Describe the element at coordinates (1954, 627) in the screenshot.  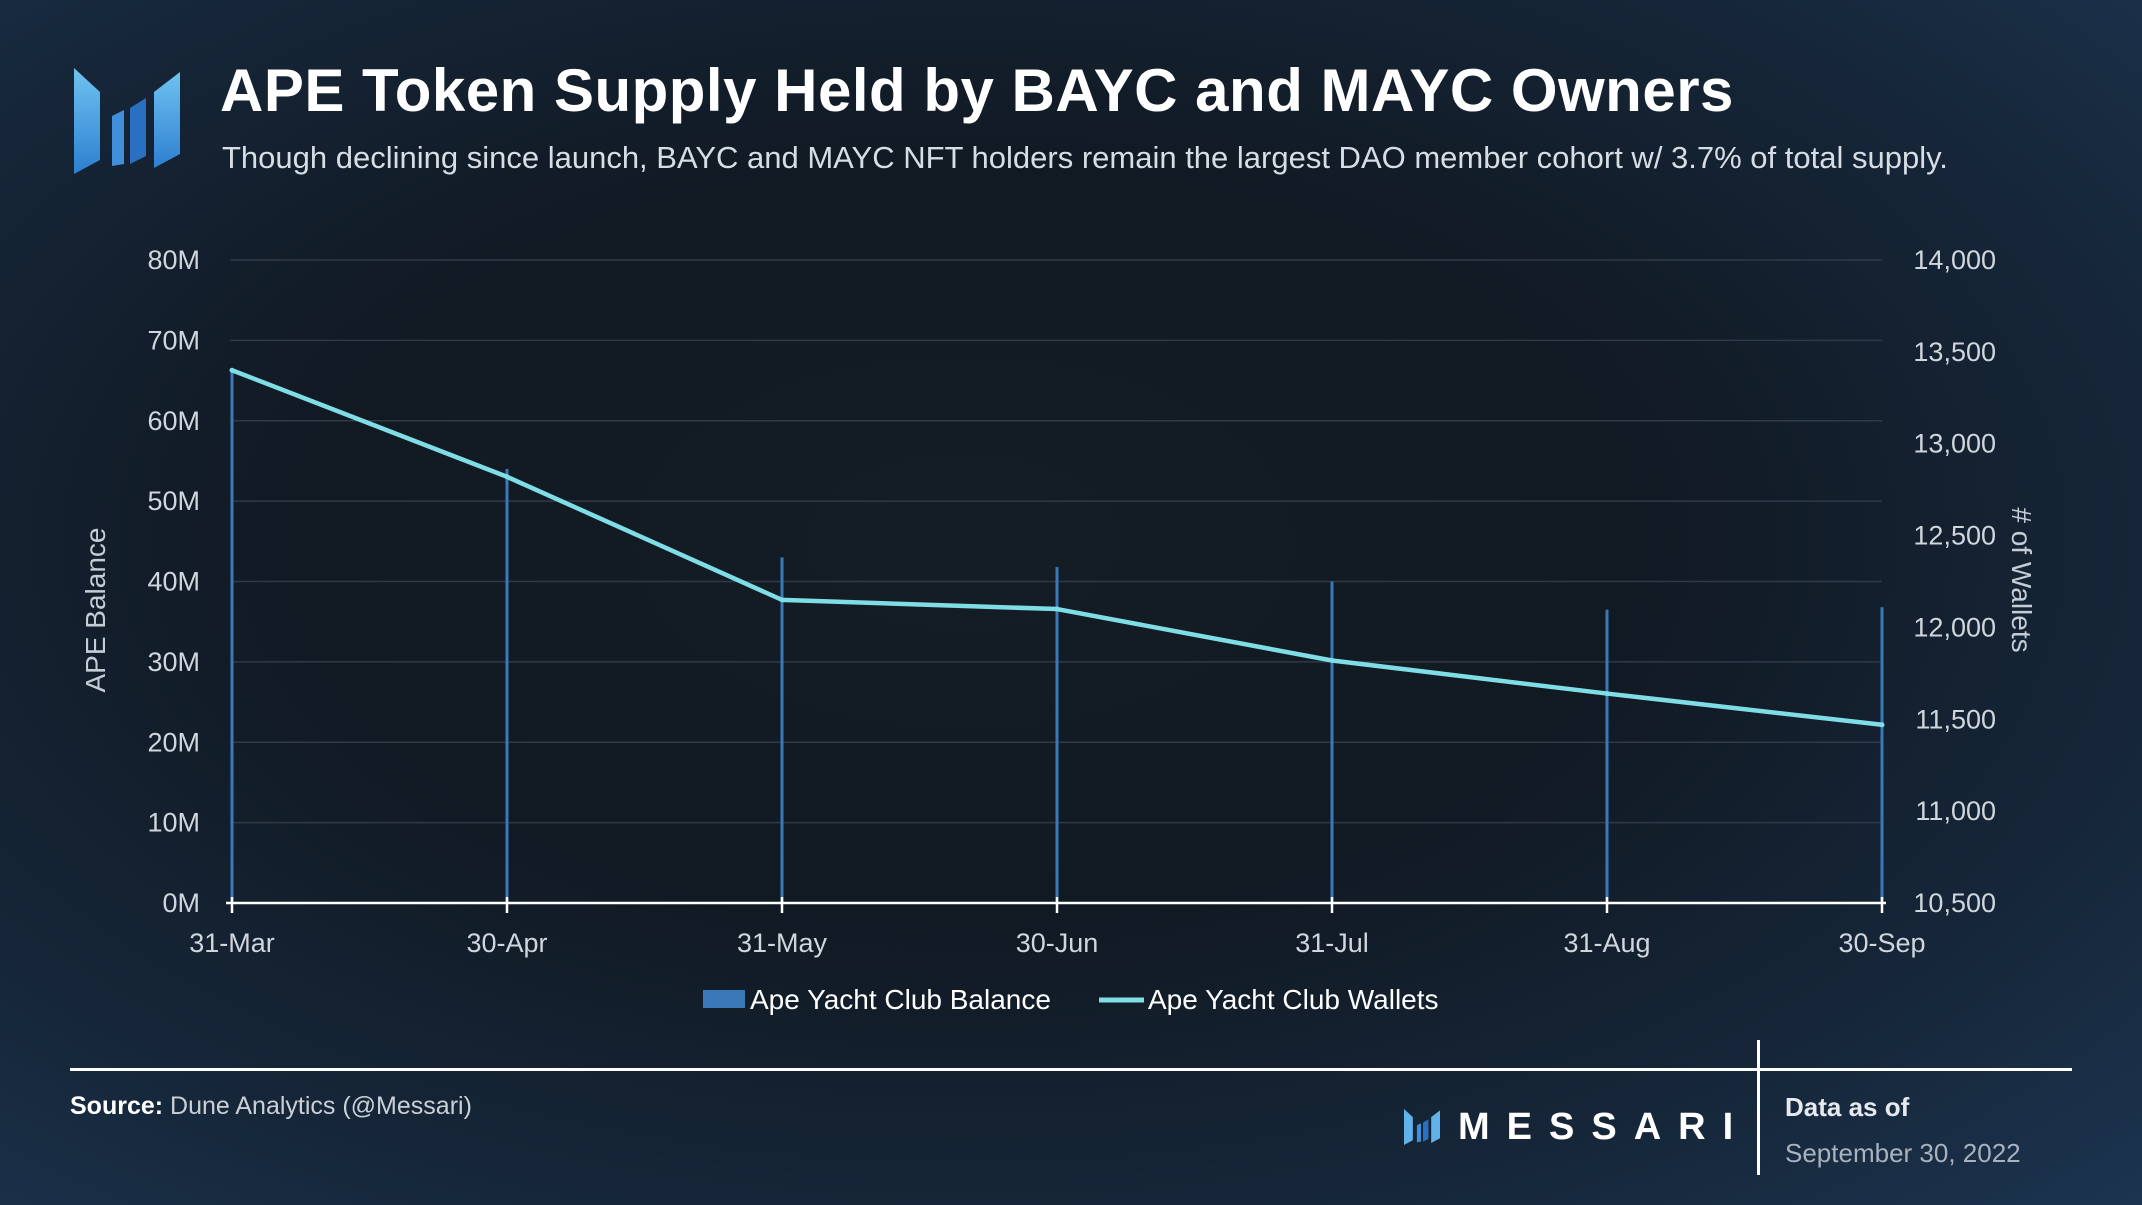
I see `y2-tick-label: 12,000` at that location.